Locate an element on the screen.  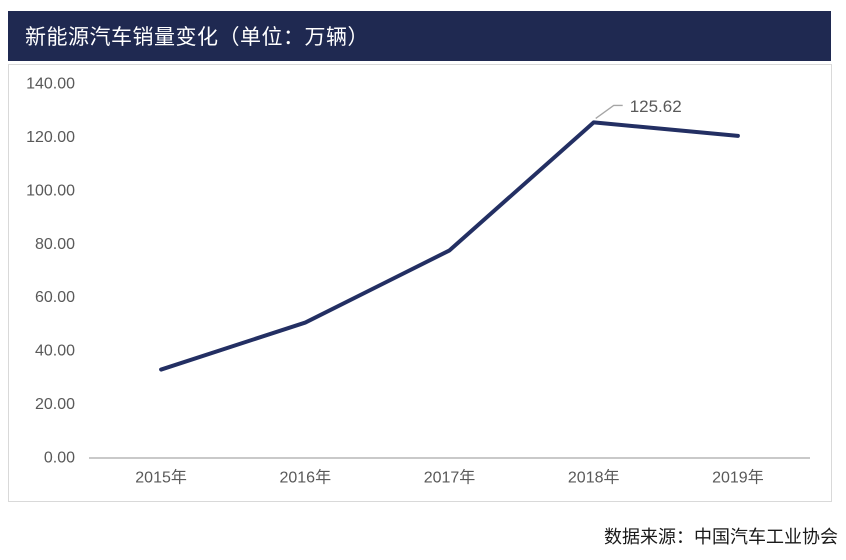
x-axis-tick-label: 2015年 is located at coordinates (161, 478).